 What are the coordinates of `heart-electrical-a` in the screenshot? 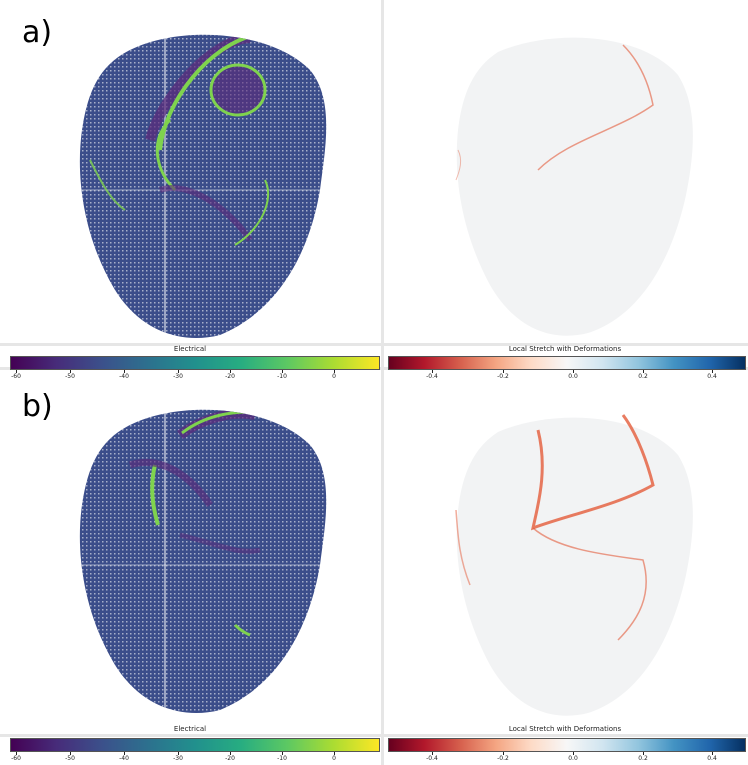 It's located at (203, 186).